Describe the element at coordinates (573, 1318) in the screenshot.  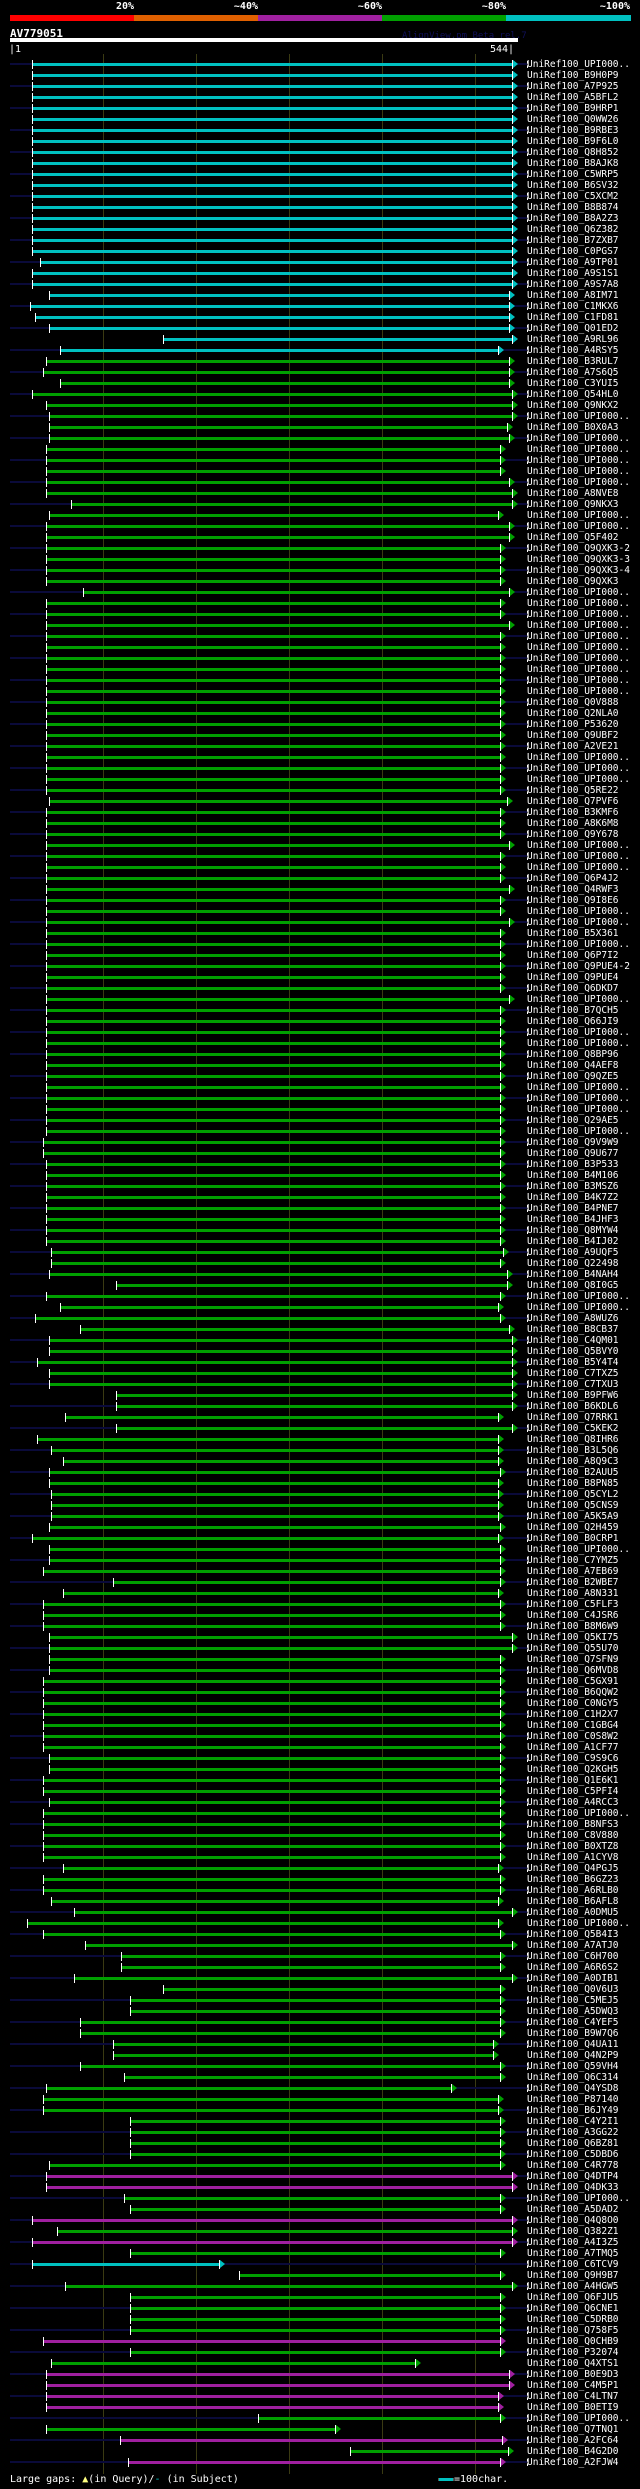
I see `hit-label: UniRef100_A8WUZ6` at that location.